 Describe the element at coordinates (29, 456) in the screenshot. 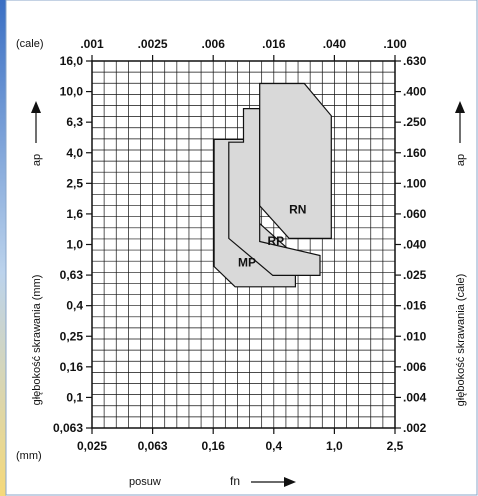

I see `bottom-unit-label: (mm)` at that location.